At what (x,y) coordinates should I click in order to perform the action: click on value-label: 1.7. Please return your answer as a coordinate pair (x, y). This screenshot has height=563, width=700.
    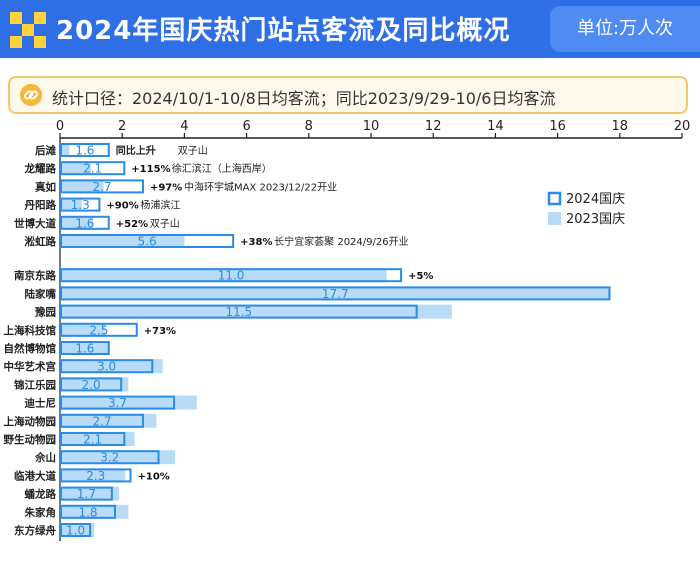
    Looking at the image, I should click on (86, 494).